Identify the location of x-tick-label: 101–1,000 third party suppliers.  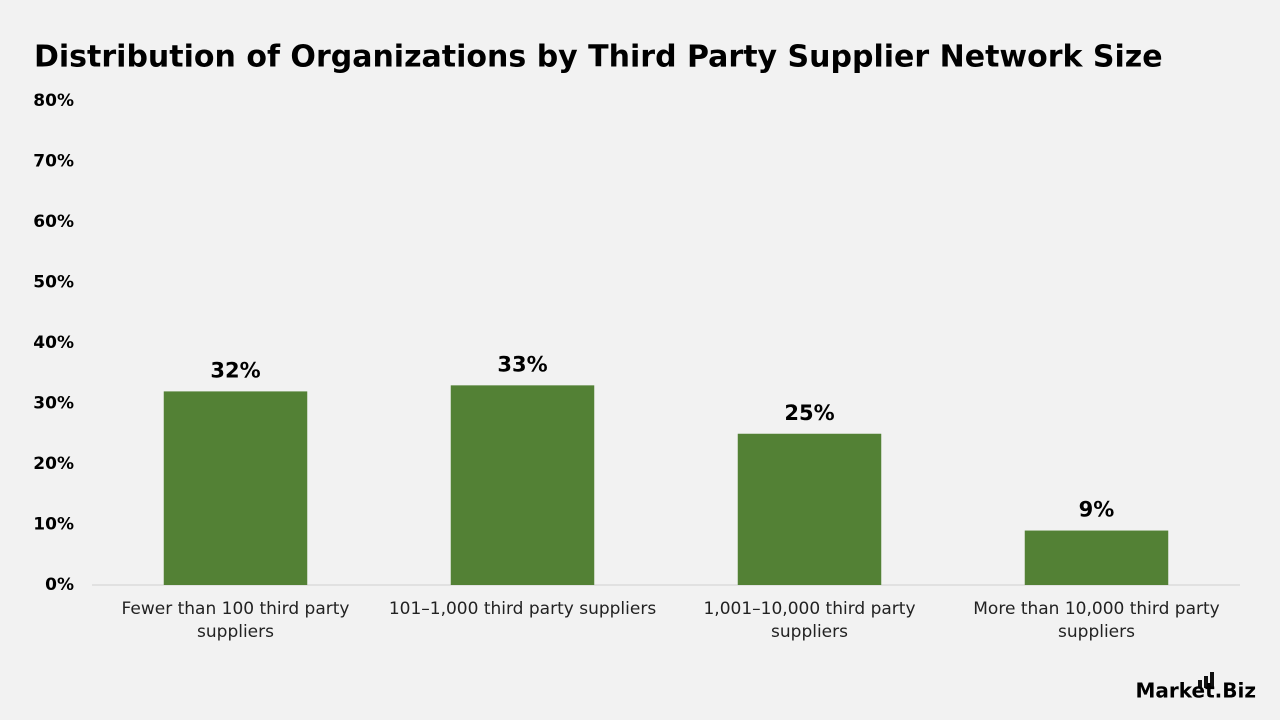
(522, 609).